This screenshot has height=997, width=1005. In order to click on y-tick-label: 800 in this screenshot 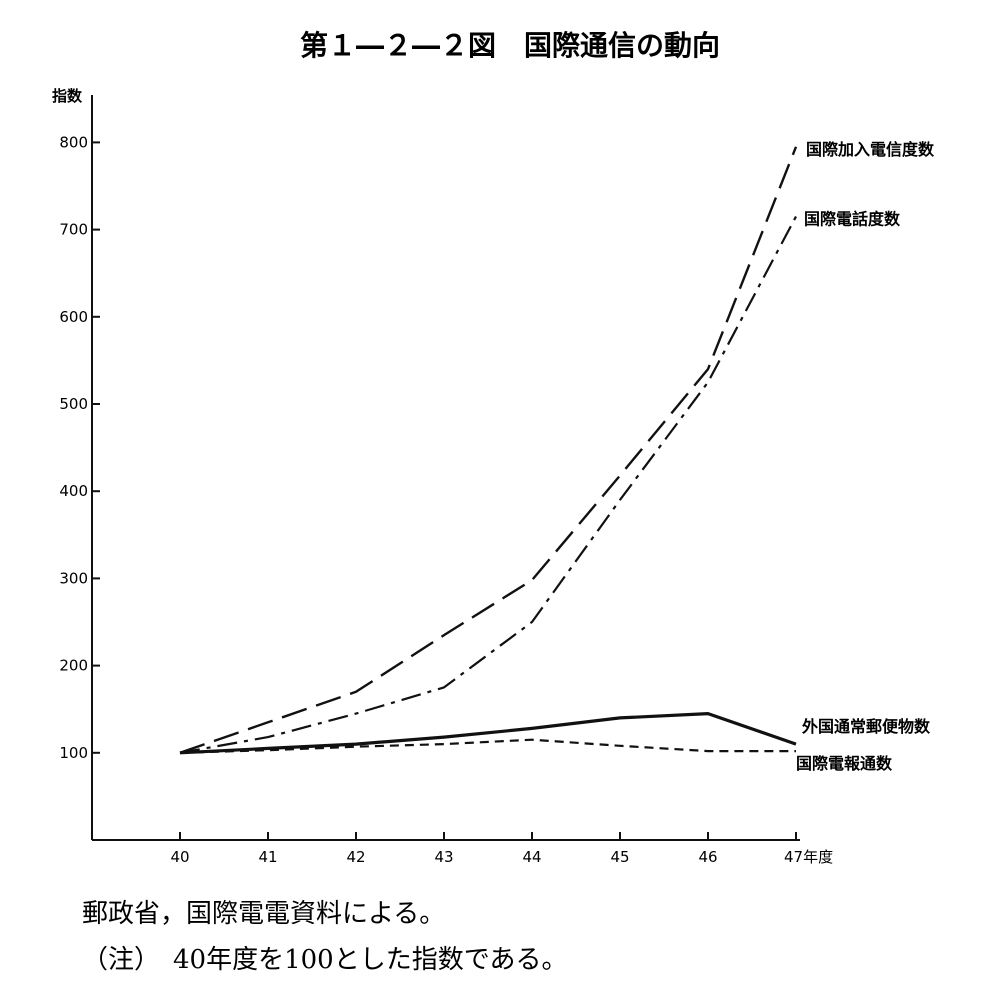, I will do `click(73, 142)`.